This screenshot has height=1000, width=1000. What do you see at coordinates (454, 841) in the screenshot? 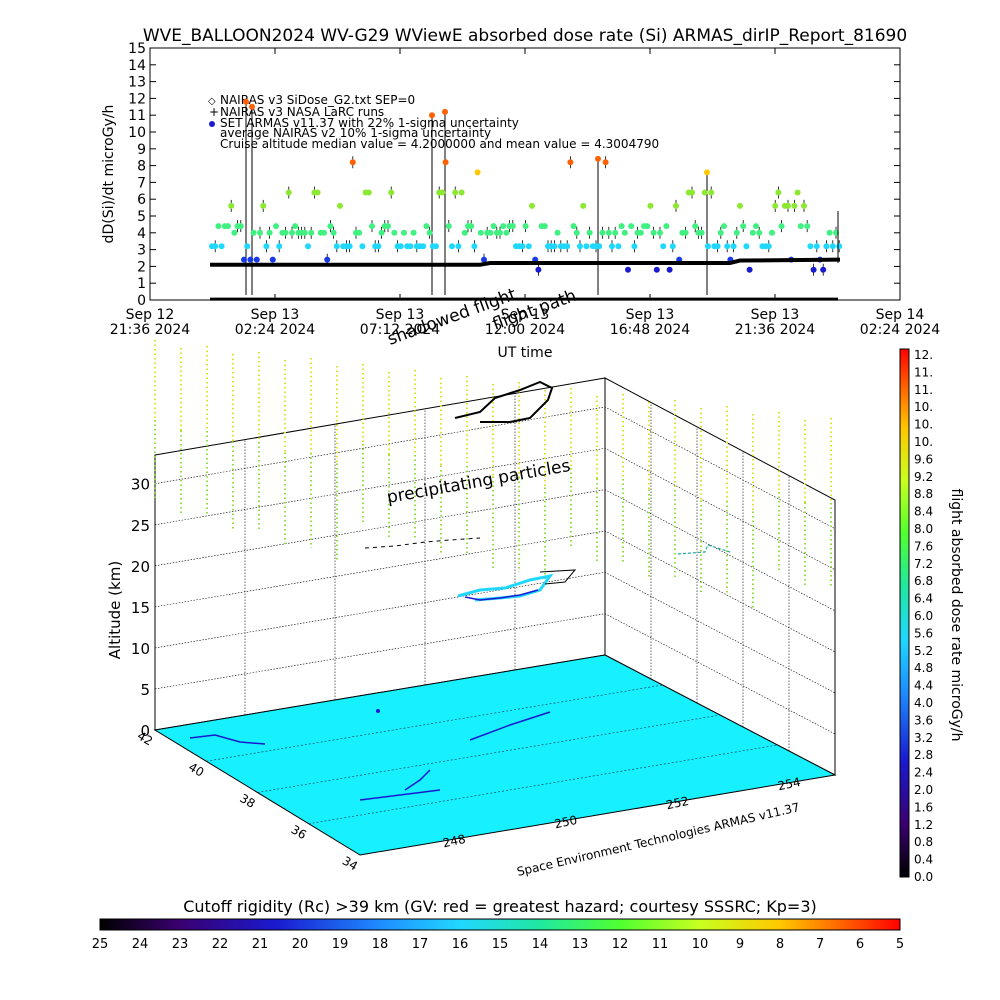
I see `longitude-tick-label: 248` at bounding box center [454, 841].